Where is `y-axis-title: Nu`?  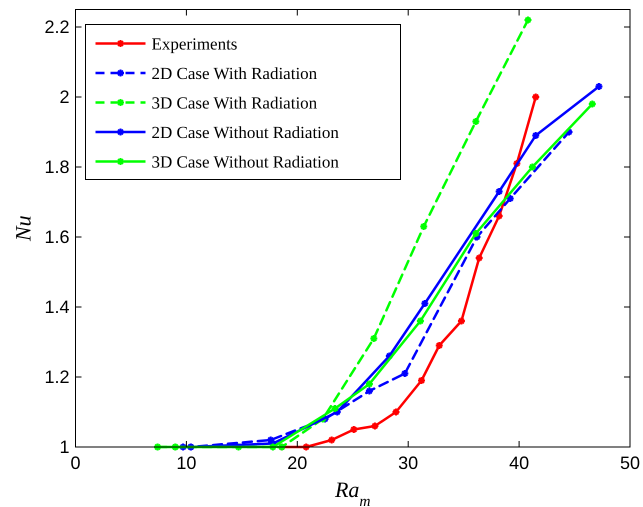 y-axis-title: Nu is located at coordinates (23, 228).